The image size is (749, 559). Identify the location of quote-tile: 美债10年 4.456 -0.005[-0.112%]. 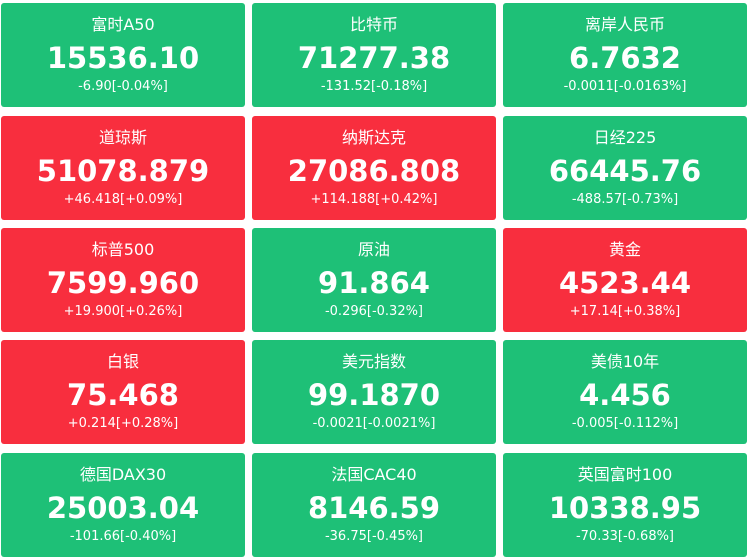
(625, 392).